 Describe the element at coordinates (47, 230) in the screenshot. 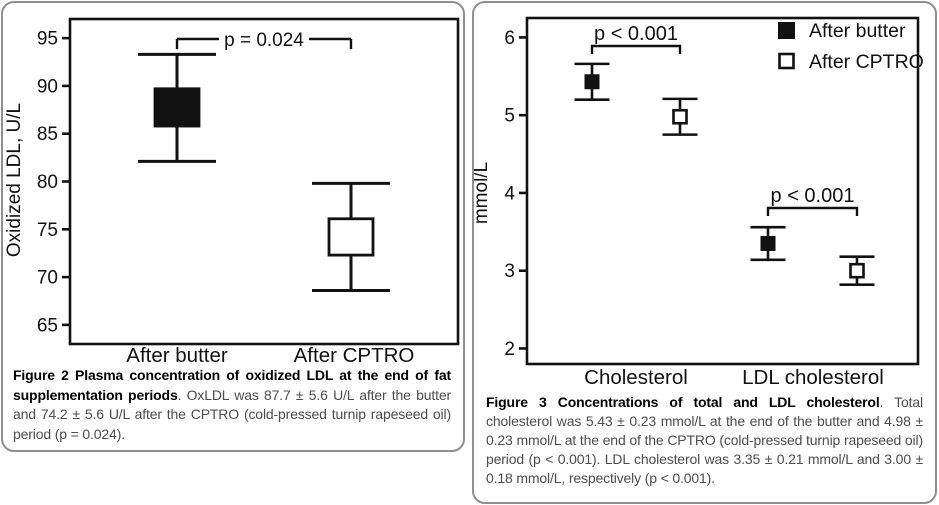

I see `y-tick-label: 75` at that location.